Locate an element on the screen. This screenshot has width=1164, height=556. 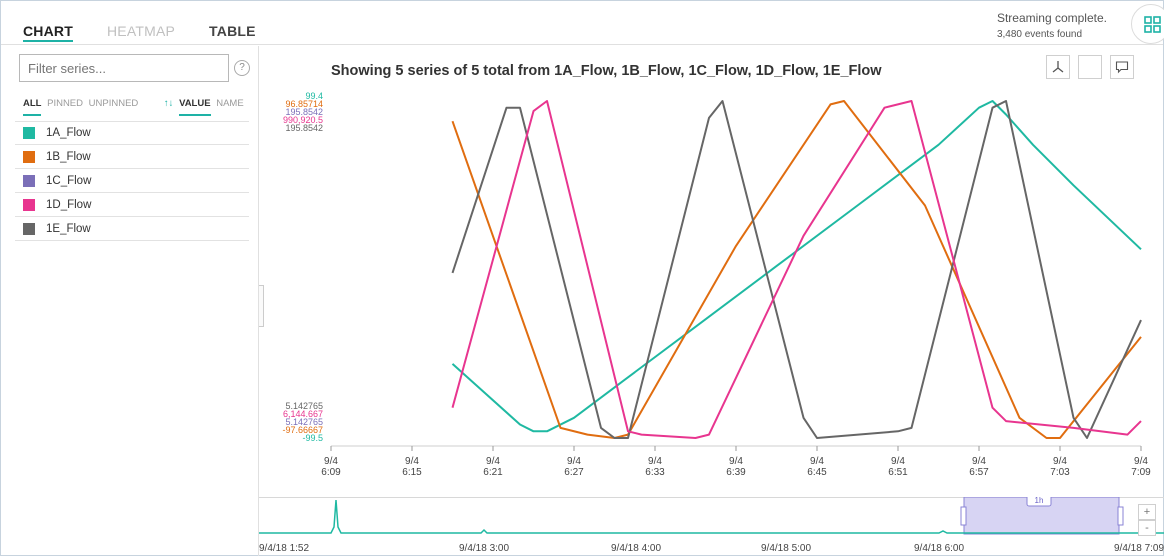
series-list: 1A_Flow 1B_Flow 1C_Flow 1D_Flow 1E_Flow is located at coordinates (132, 181).